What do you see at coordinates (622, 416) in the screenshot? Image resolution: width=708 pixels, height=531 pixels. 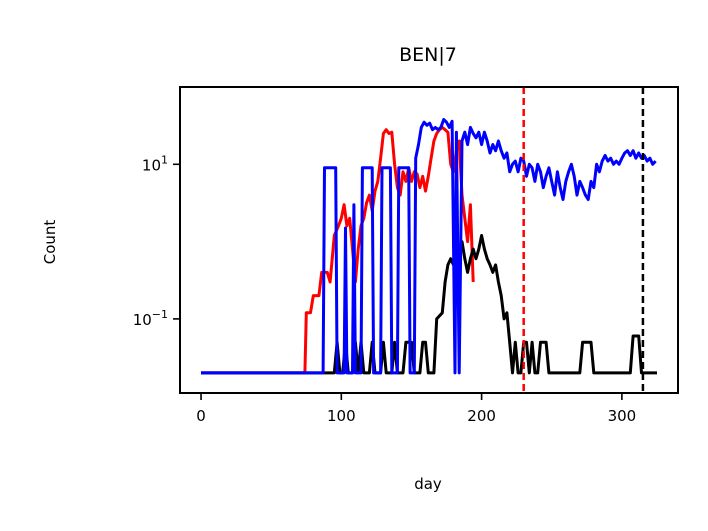 I see `x-tick-label: 300` at bounding box center [622, 416].